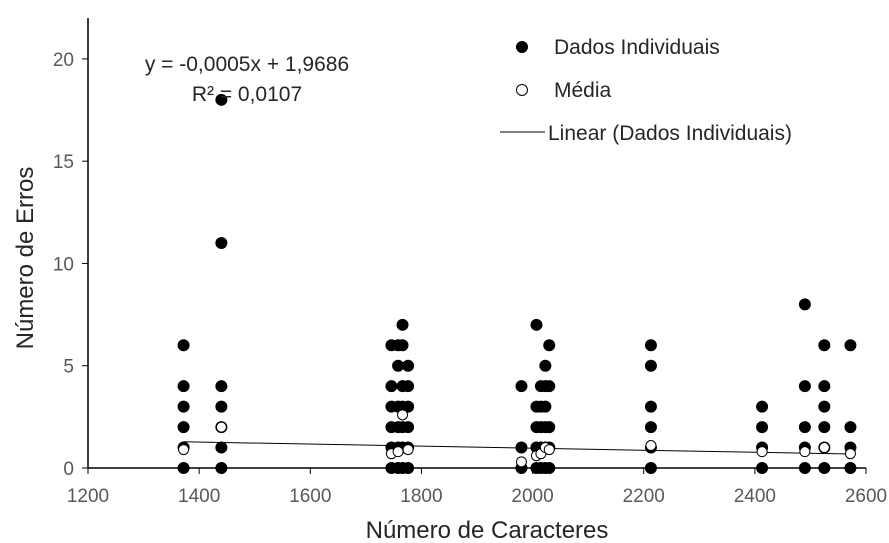  What do you see at coordinates (532, 496) in the screenshot?
I see `x-tick-label: 2000` at bounding box center [532, 496].